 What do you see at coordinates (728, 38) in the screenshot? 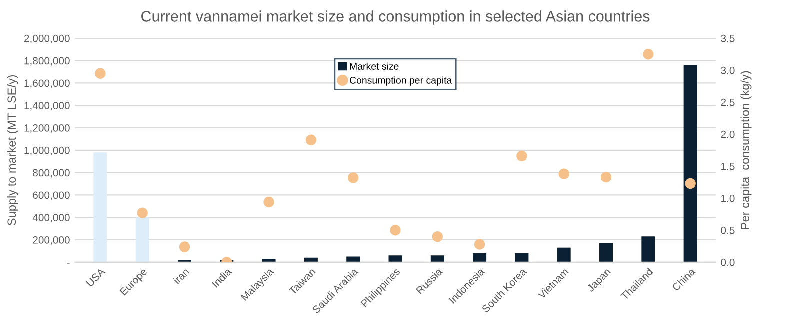
I see `y2-tick-label: 3.5` at bounding box center [728, 38].